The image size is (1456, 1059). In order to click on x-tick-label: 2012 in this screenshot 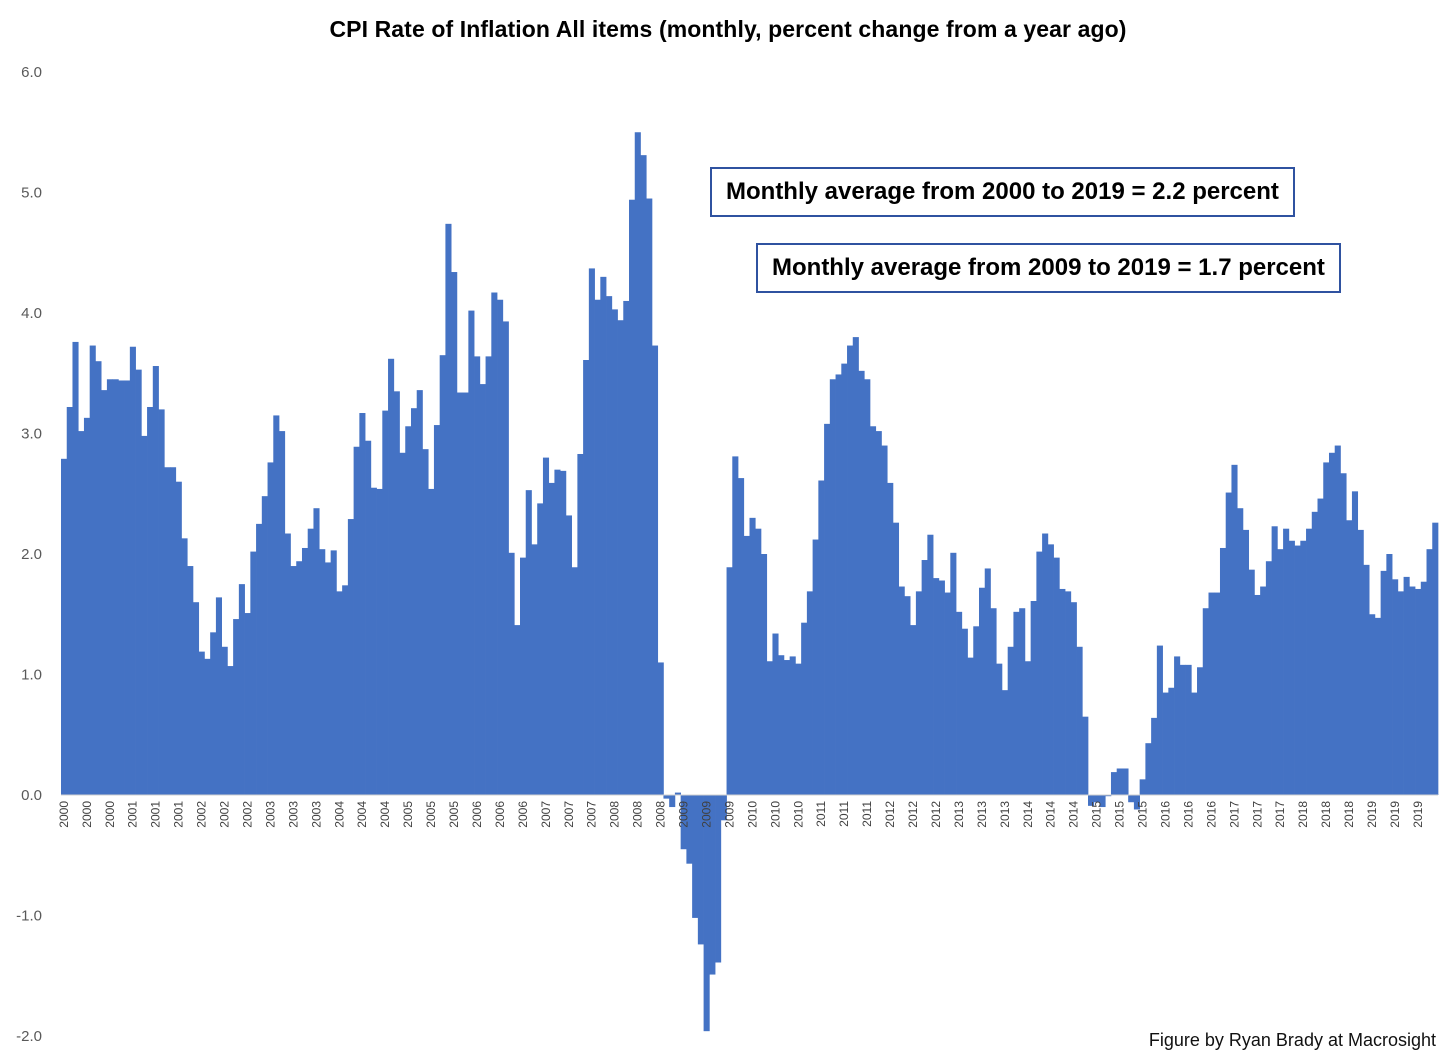, I will do `click(936, 814)`.